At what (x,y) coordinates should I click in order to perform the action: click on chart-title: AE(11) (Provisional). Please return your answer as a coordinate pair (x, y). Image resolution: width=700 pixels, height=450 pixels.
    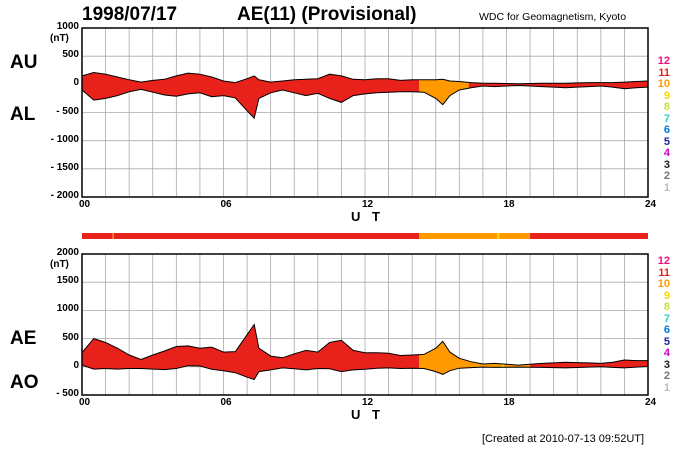
    Looking at the image, I should click on (327, 14).